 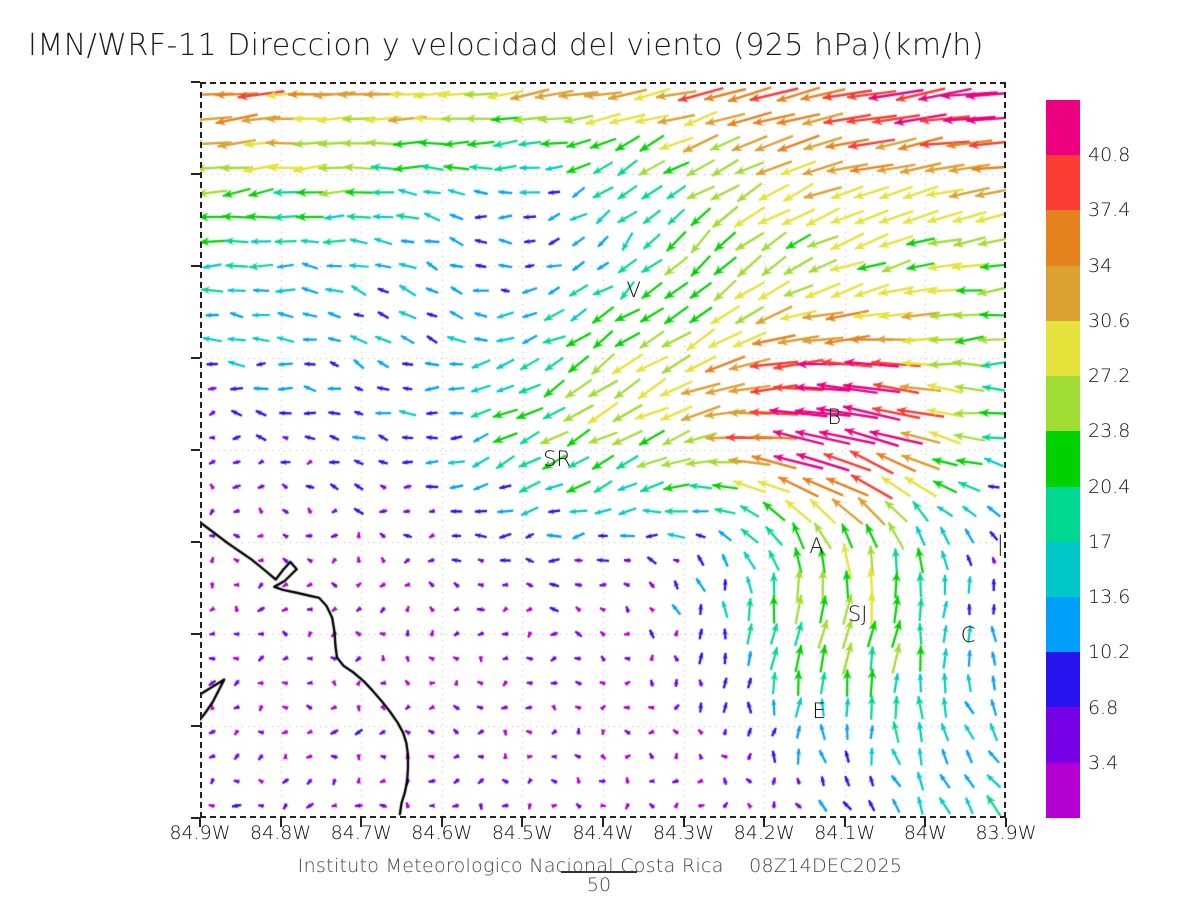 I want to click on colorbar-tick-label: 10.2, so click(x=1109, y=652).